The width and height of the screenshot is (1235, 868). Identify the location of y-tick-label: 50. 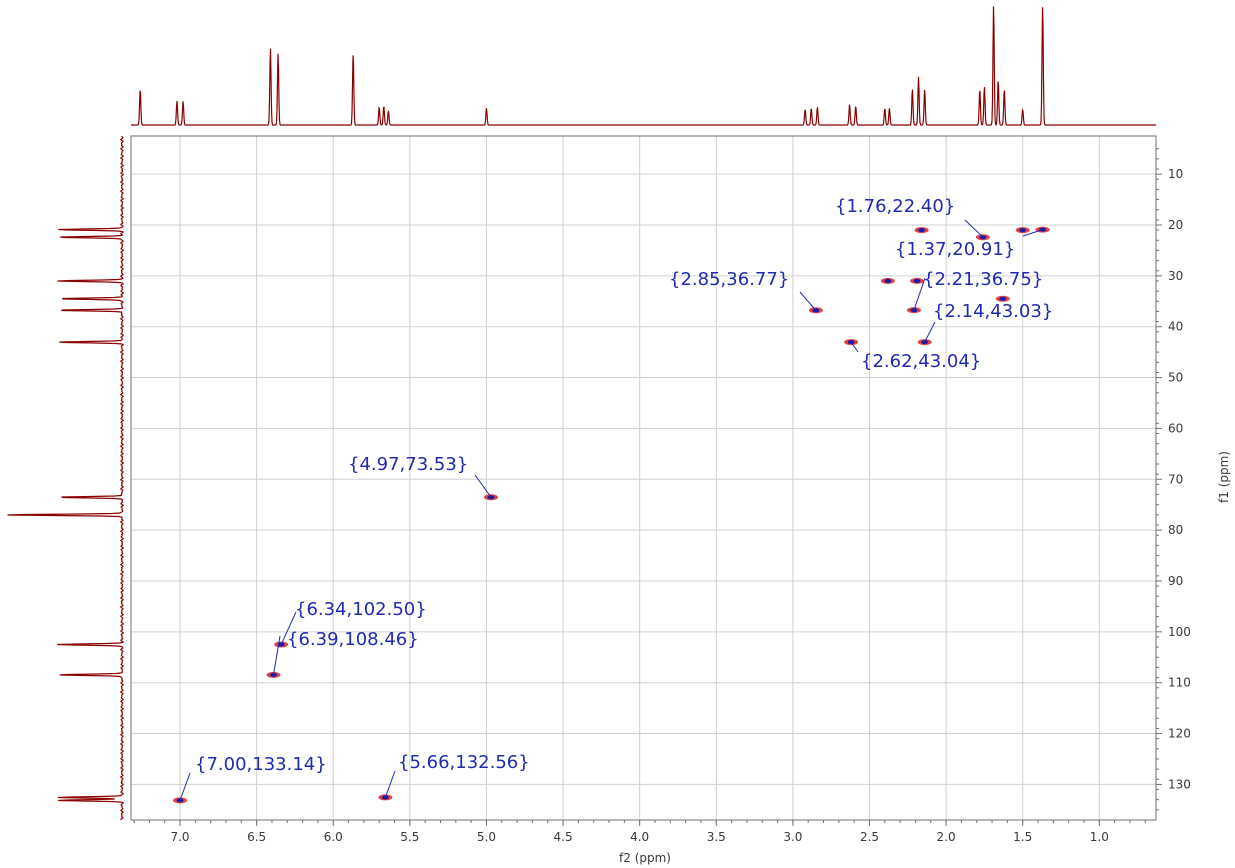
(1175, 378).